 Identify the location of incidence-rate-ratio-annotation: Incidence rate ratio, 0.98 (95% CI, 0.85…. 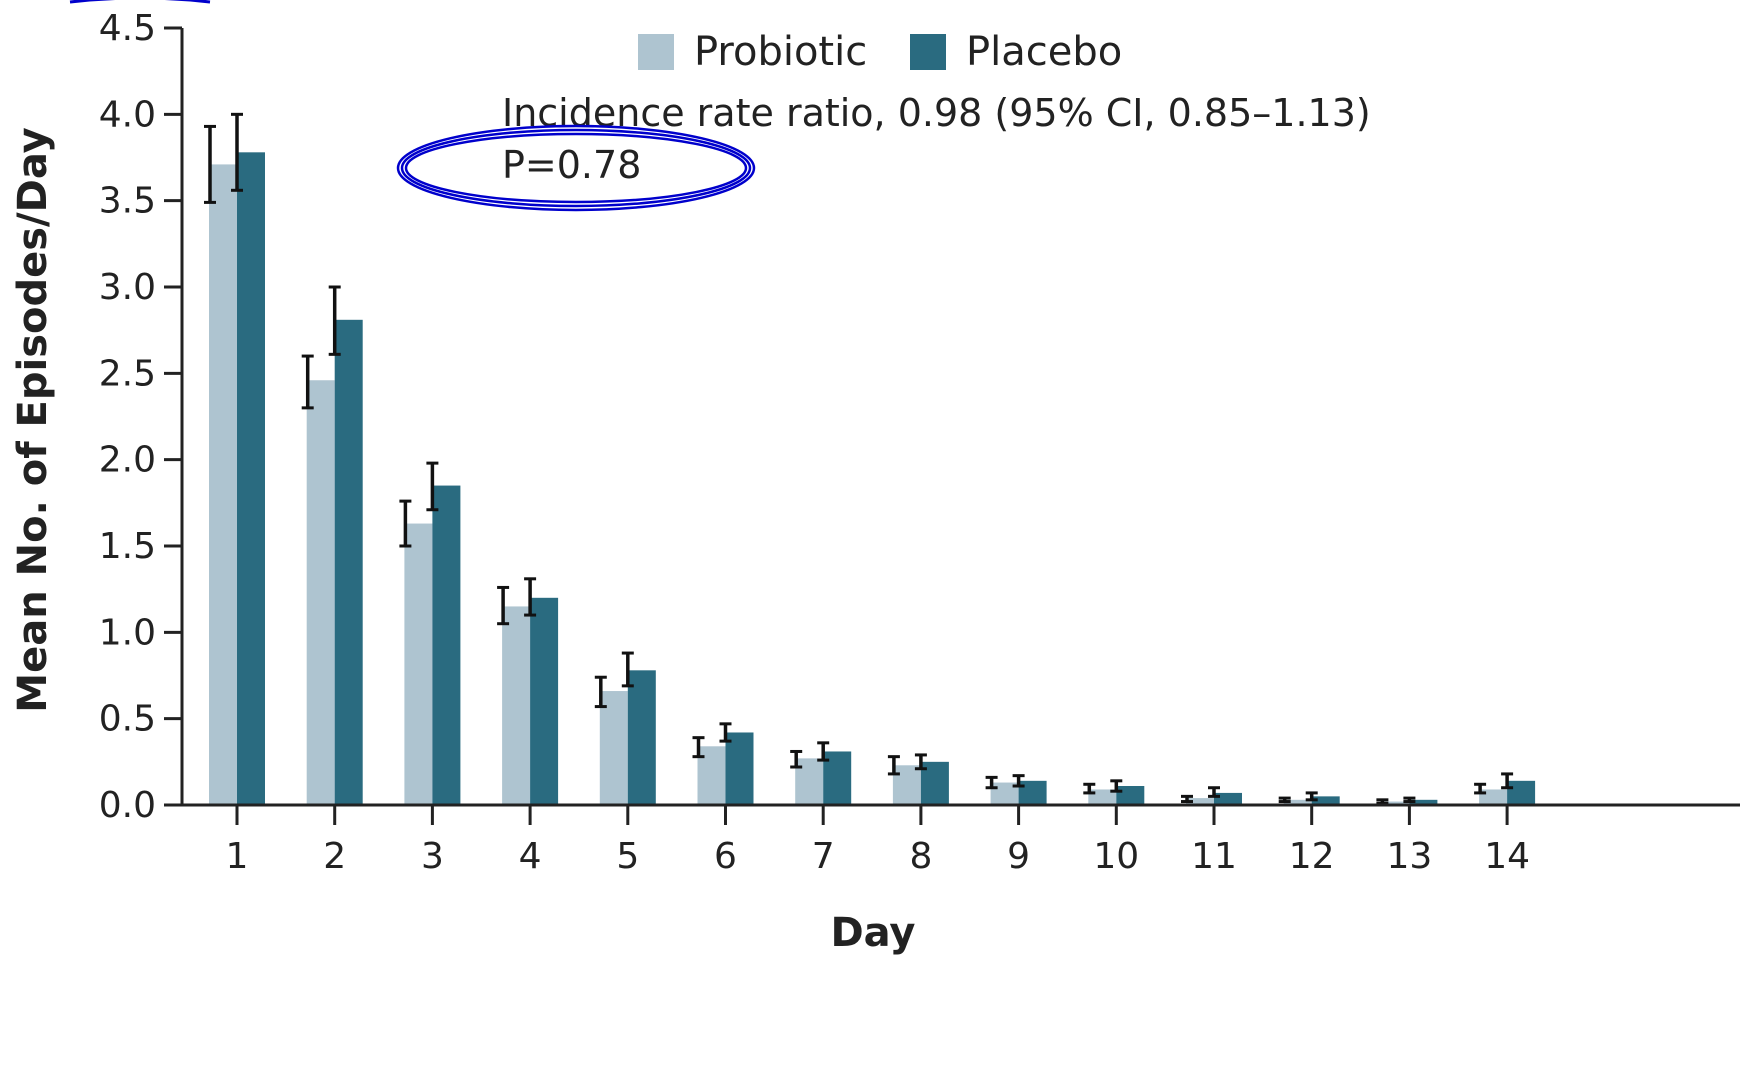
(936, 113).